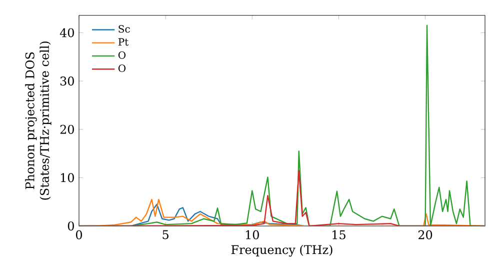  Describe the element at coordinates (425, 235) in the screenshot. I see `x-tick-label: 20` at that location.